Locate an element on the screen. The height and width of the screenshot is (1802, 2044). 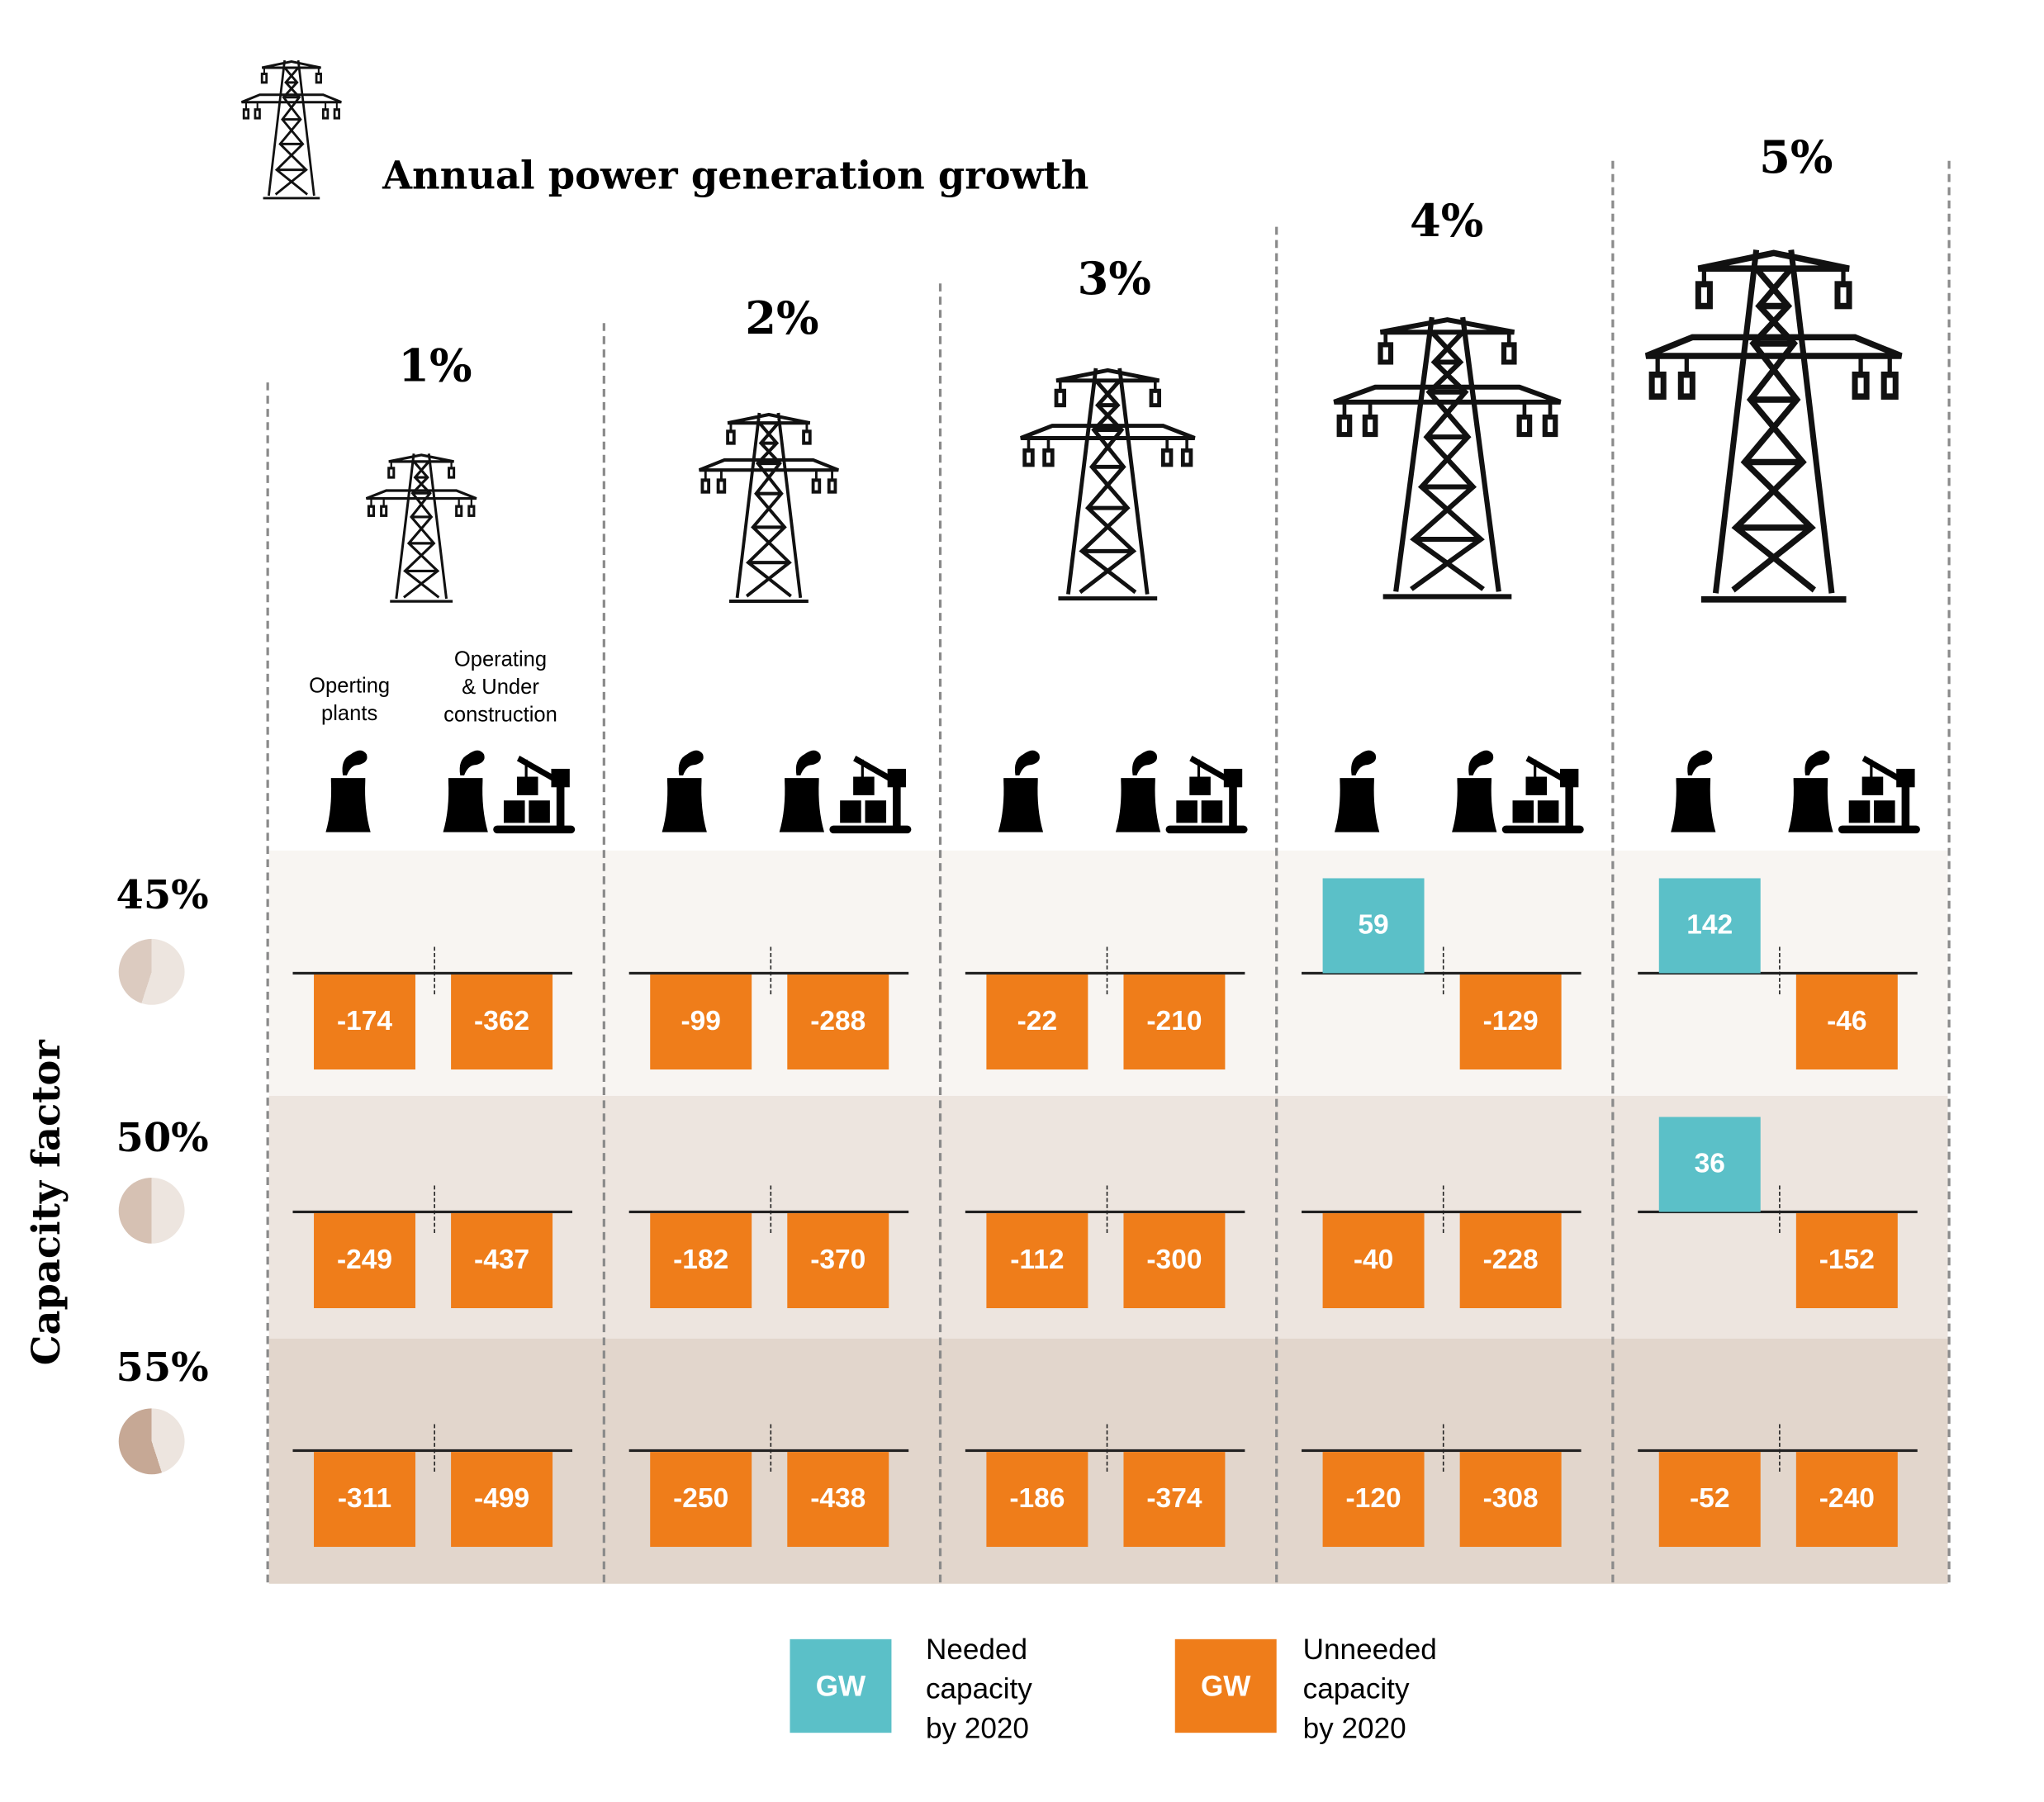
growth-label: 2% is located at coordinates (782, 319).